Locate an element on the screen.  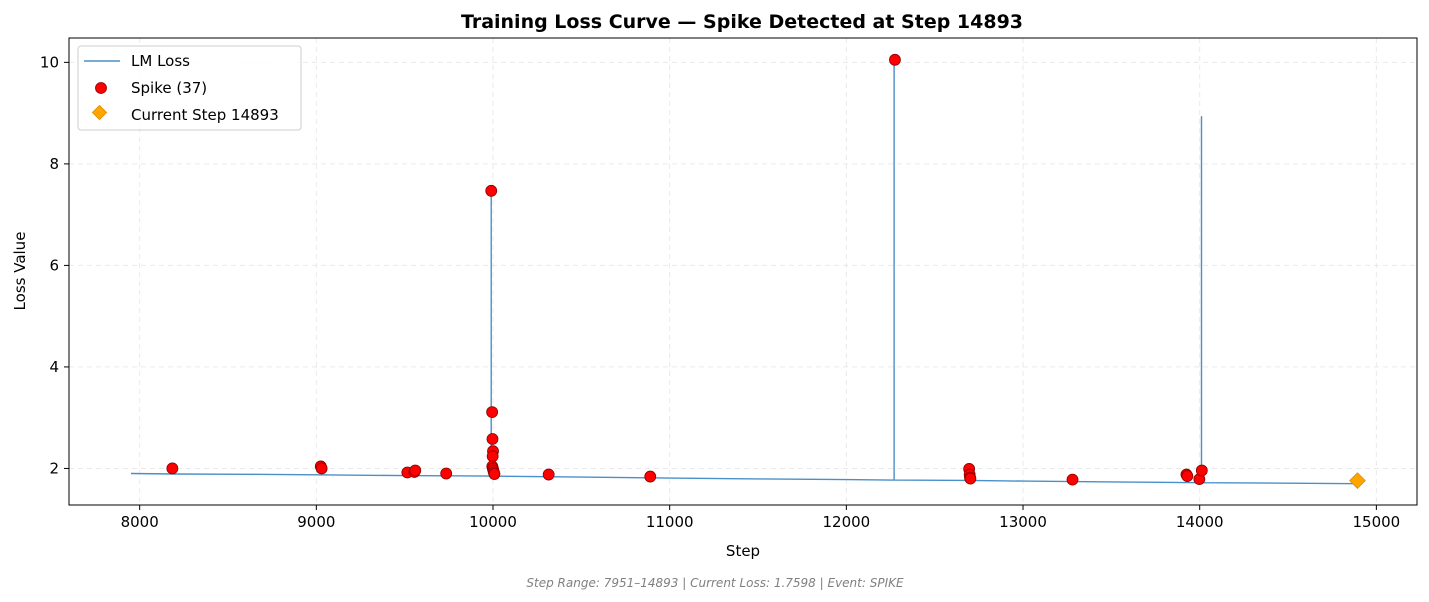
x-tick-label: 8000 is located at coordinates (140, 522).